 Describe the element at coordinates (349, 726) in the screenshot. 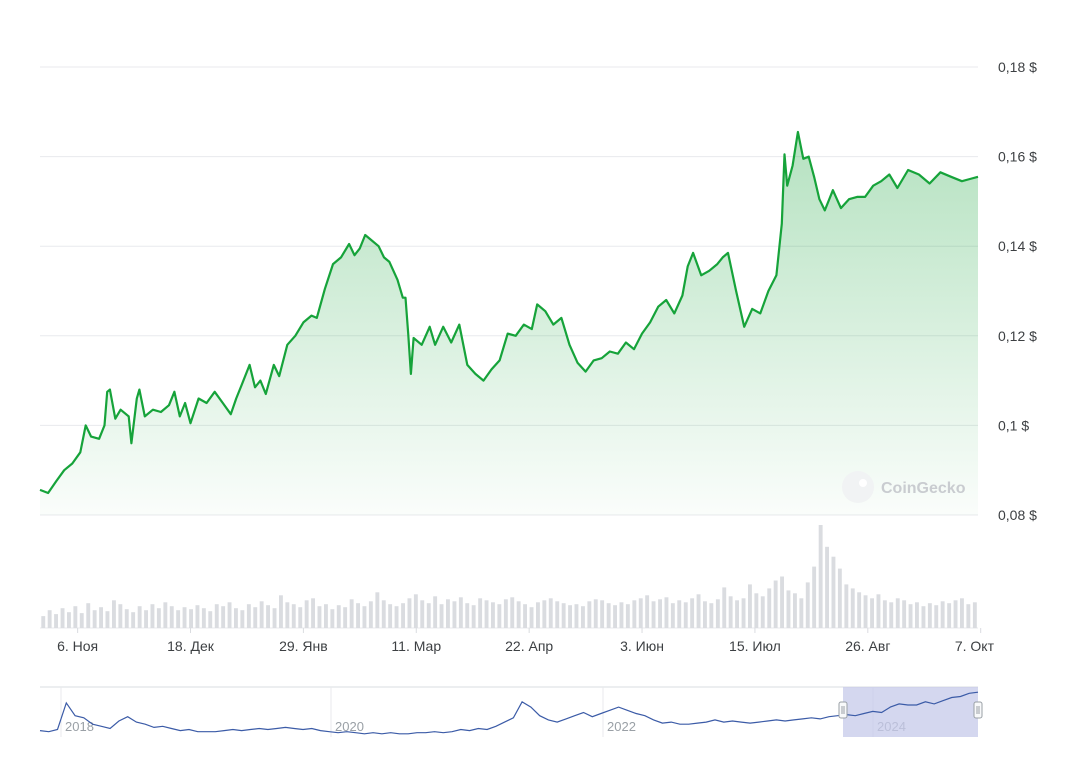

I see `navigator-year-label: 2020` at that location.